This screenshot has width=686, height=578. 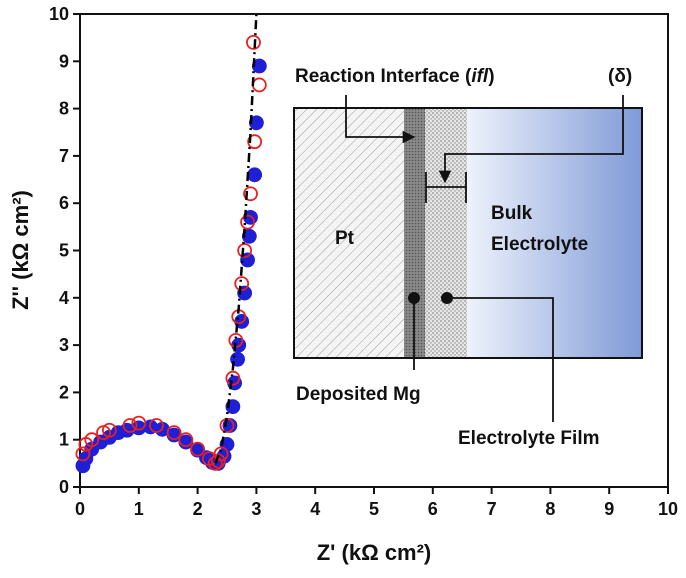 I want to click on y-tick-label: 3, so click(x=64, y=345).